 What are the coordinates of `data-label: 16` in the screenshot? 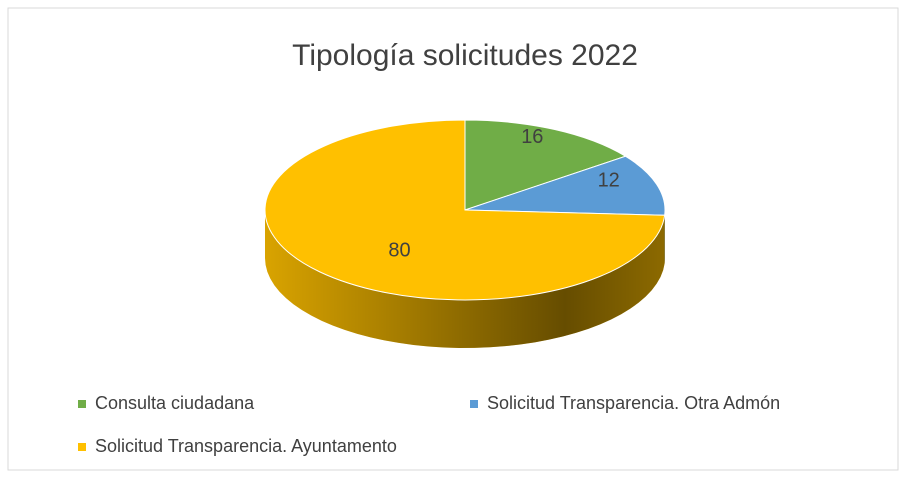 It's located at (532, 137).